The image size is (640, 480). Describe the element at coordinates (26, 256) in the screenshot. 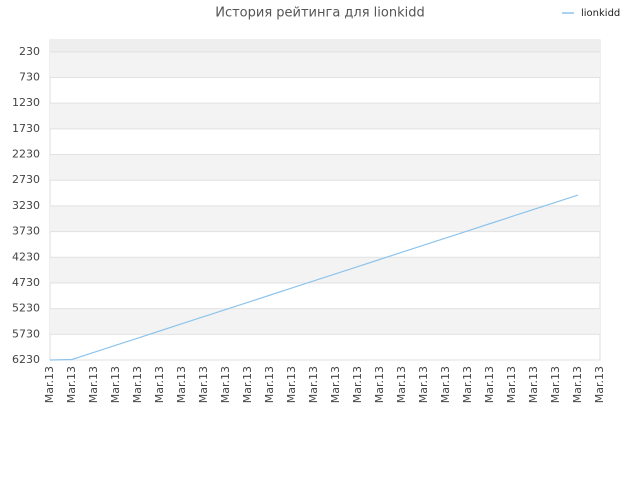

I see `y-tick-label: 4230` at that location.